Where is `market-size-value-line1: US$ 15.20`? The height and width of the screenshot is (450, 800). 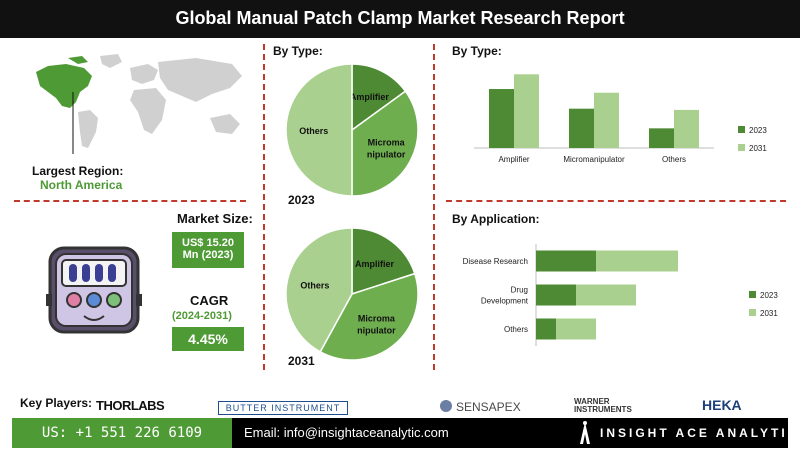 market-size-value-line1: US$ 15.20 is located at coordinates (208, 243).